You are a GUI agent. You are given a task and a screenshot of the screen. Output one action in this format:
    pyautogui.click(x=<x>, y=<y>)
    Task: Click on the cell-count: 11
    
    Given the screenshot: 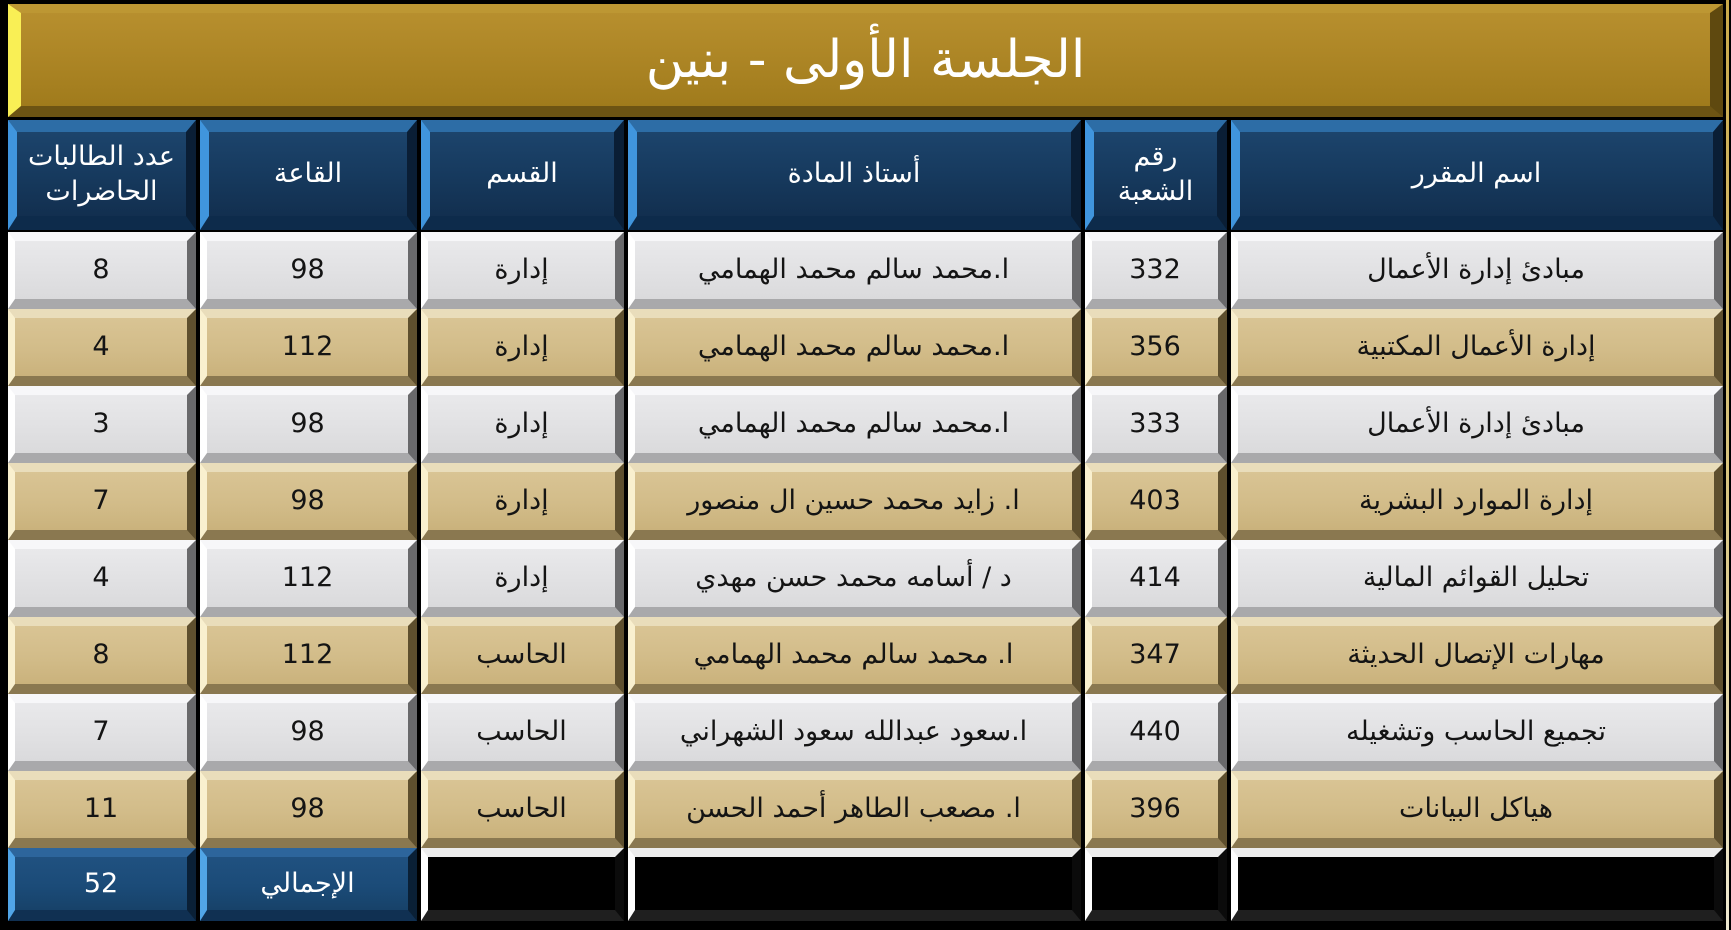 What is the action you would take?
    pyautogui.click(x=102, y=809)
    